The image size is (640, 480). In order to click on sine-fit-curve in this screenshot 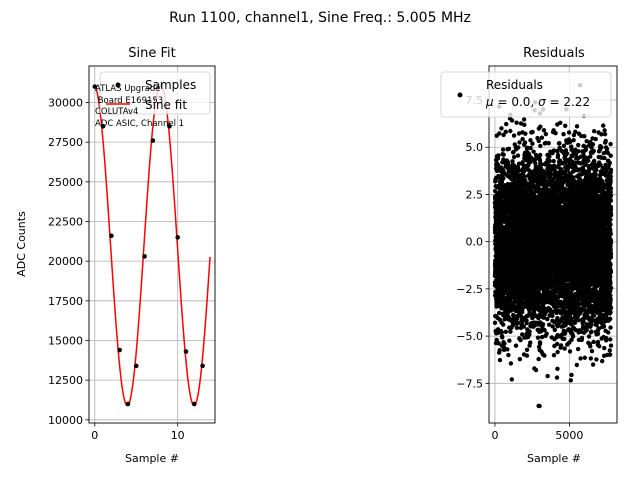, I will do `click(152, 245)`.